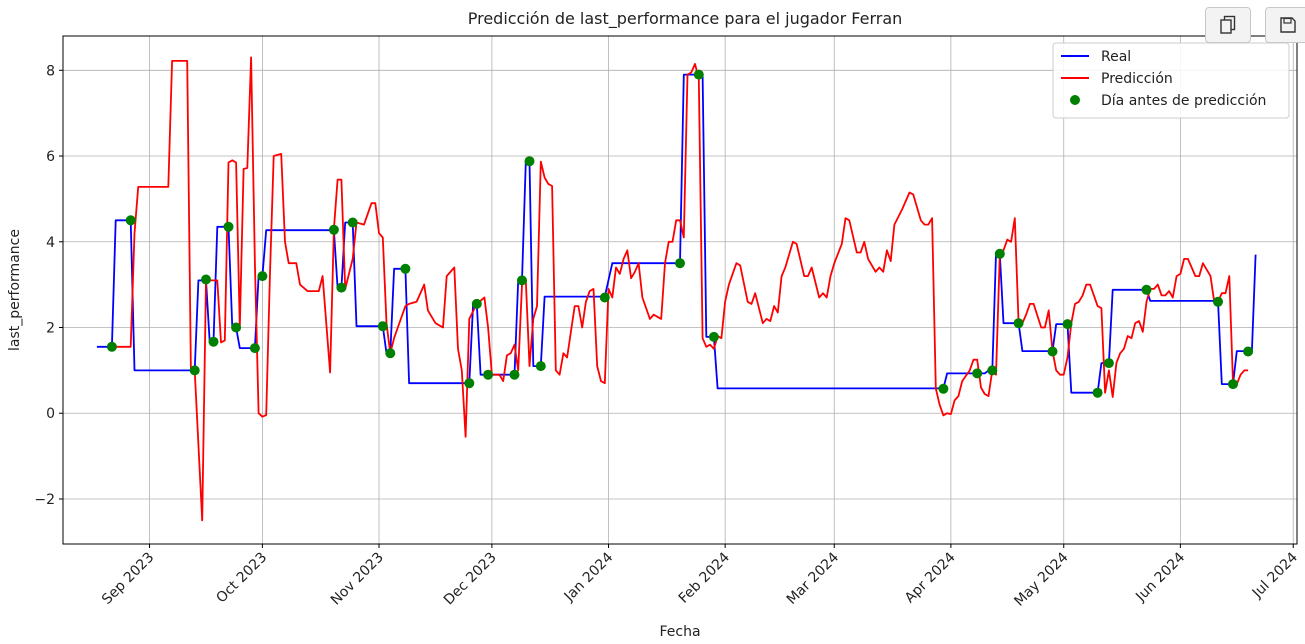 This screenshot has width=1305, height=644. I want to click on y-tick-label: 4, so click(50, 243).